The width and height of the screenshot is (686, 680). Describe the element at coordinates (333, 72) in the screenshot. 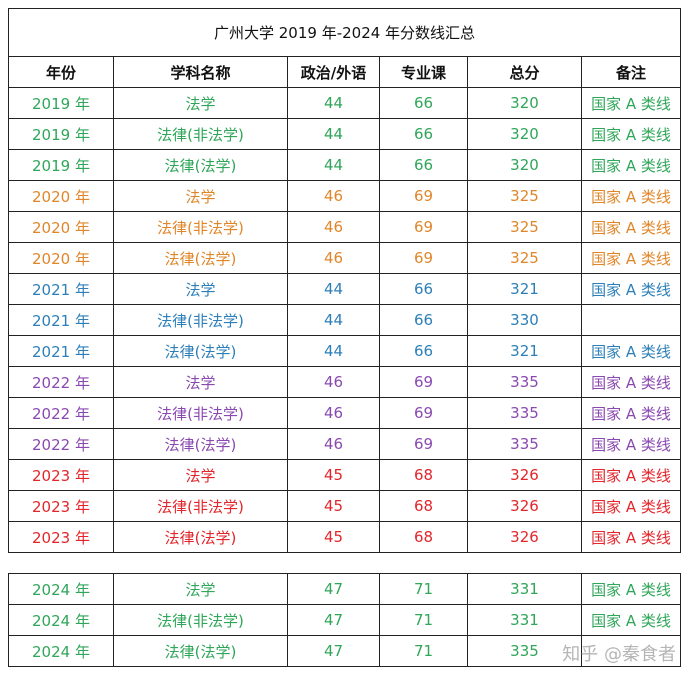

I see `header-politics-english: 政治/外语` at that location.